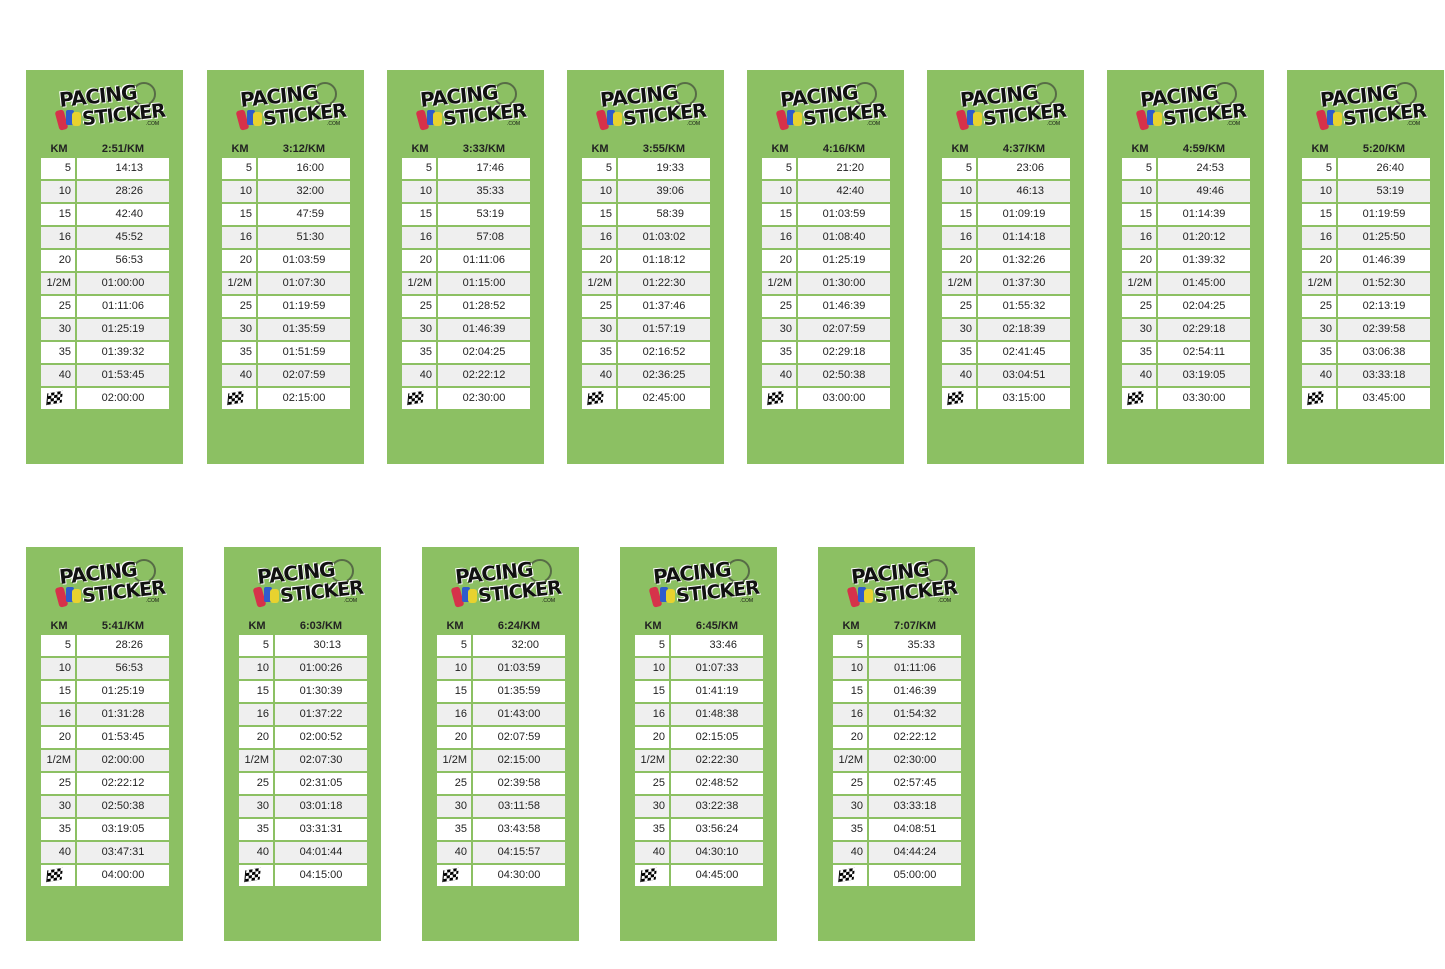 The image size is (1445, 969). Describe the element at coordinates (897, 668) in the screenshot. I see `table-row: 10 01:11:06` at that location.